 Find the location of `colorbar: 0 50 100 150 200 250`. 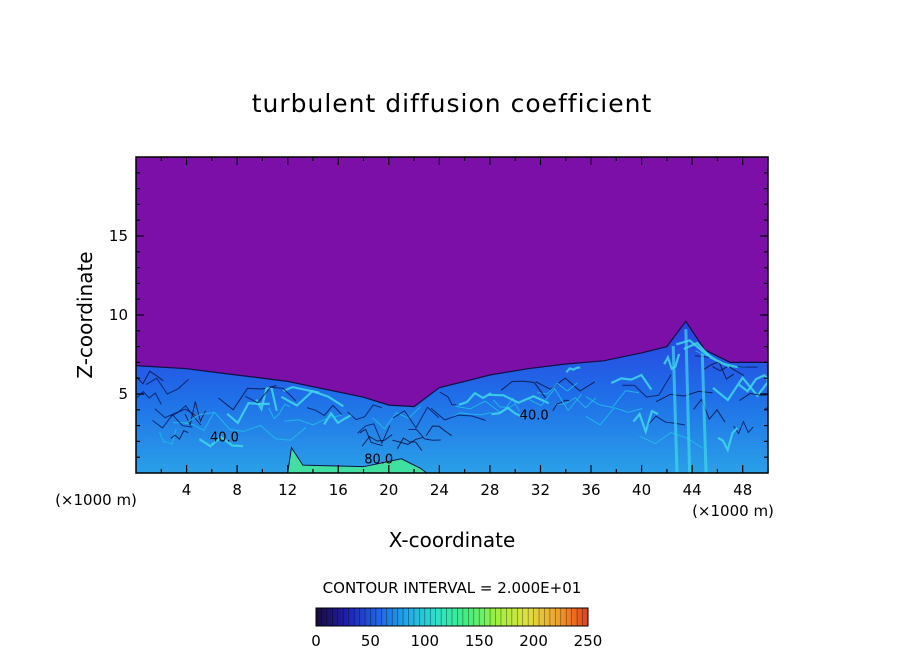

colorbar: 0 50 100 150 200 250 is located at coordinates (456, 628).